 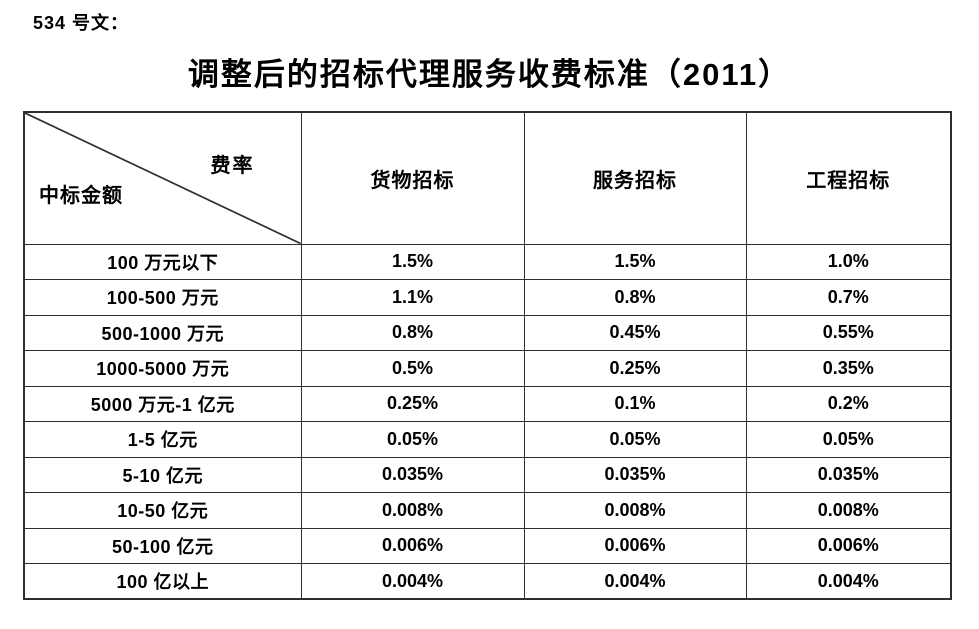 I want to click on table-row: 100 万元以下 1.5% 1.5% 1.0%, so click(x=487, y=261).